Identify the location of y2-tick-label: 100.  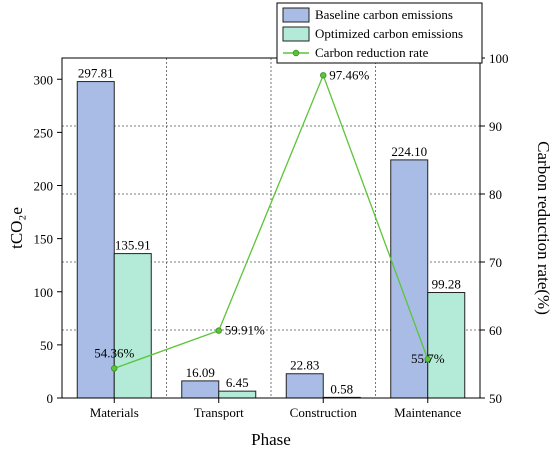
(499, 58).